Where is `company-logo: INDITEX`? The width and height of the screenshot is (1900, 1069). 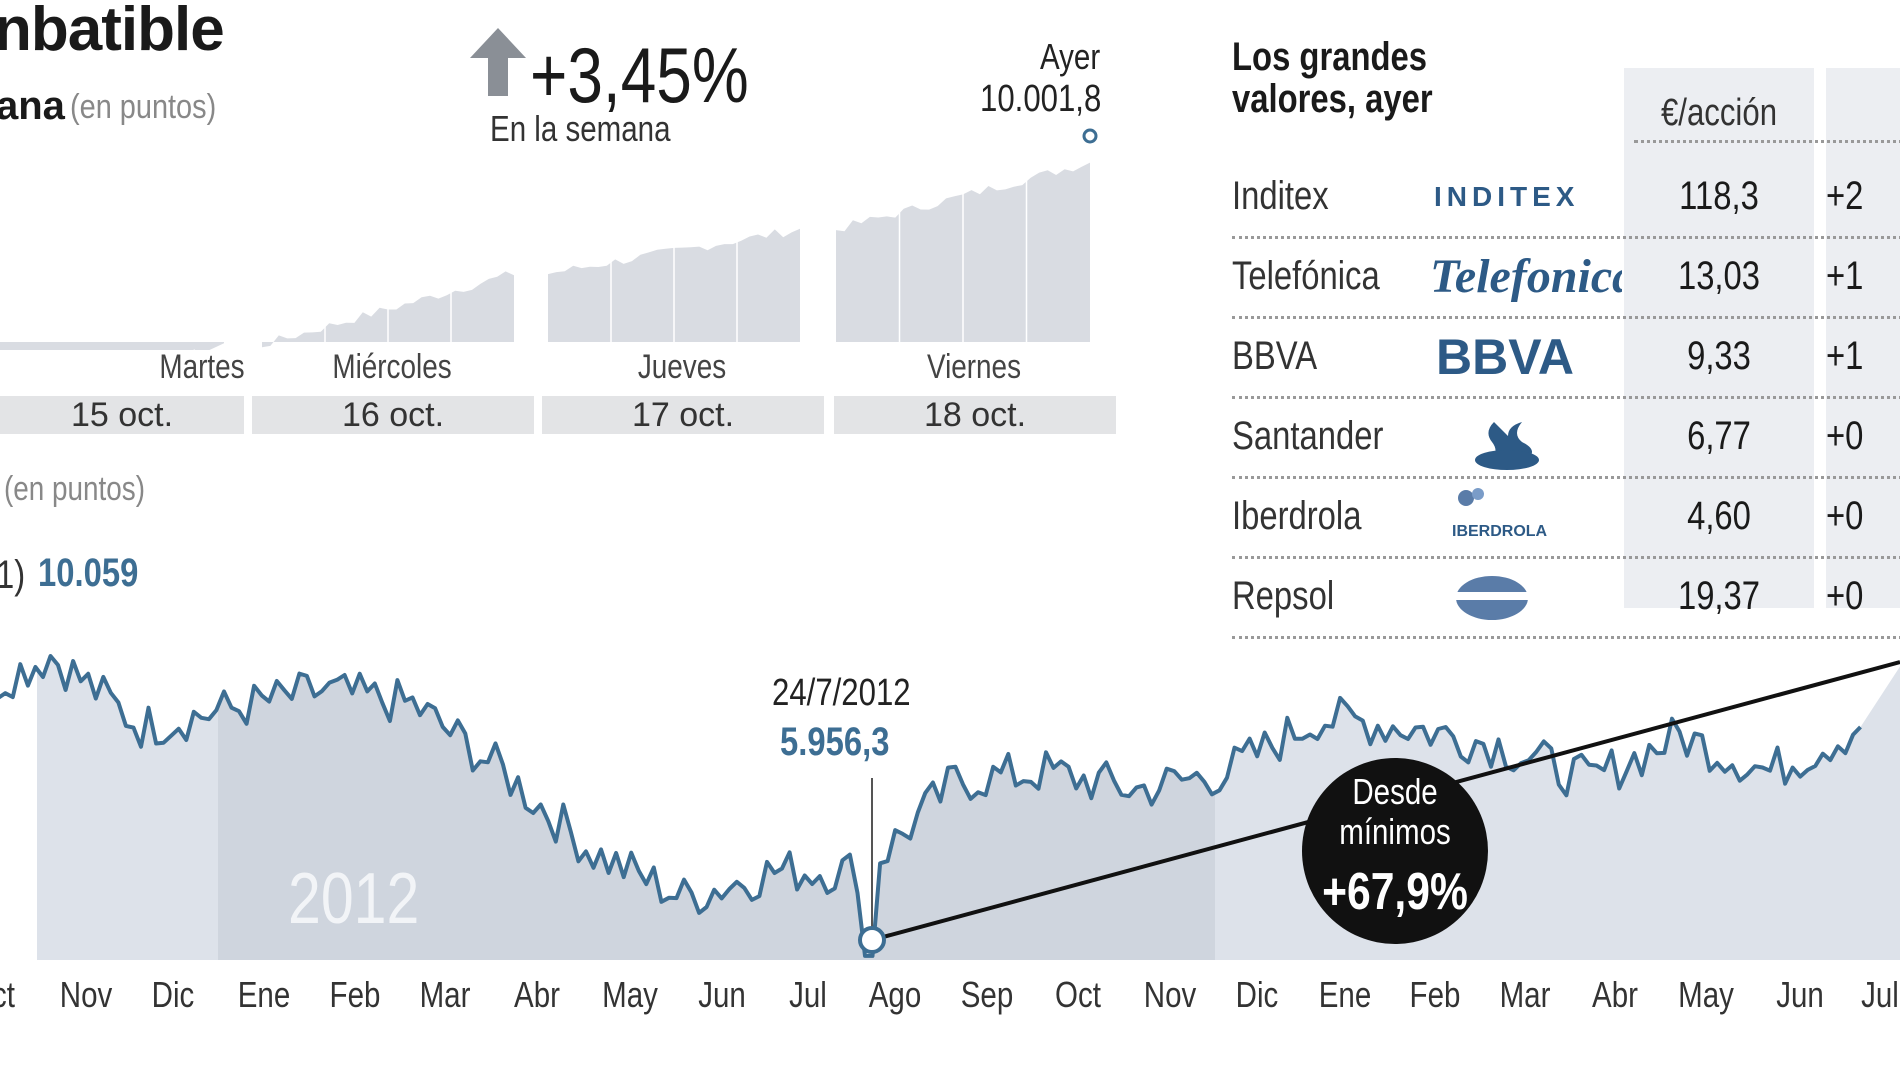 company-logo: INDITEX is located at coordinates (1522, 195).